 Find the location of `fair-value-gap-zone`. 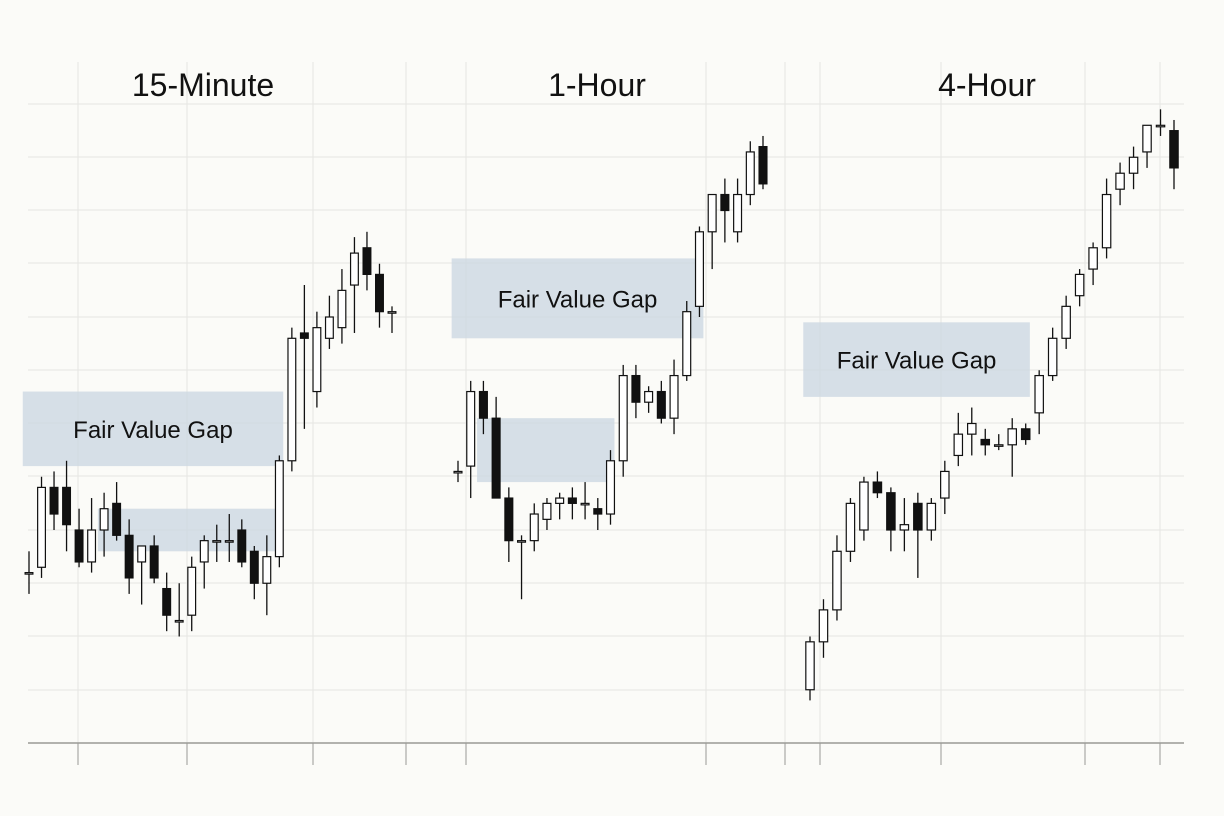

fair-value-gap-zone is located at coordinates (916, 359).